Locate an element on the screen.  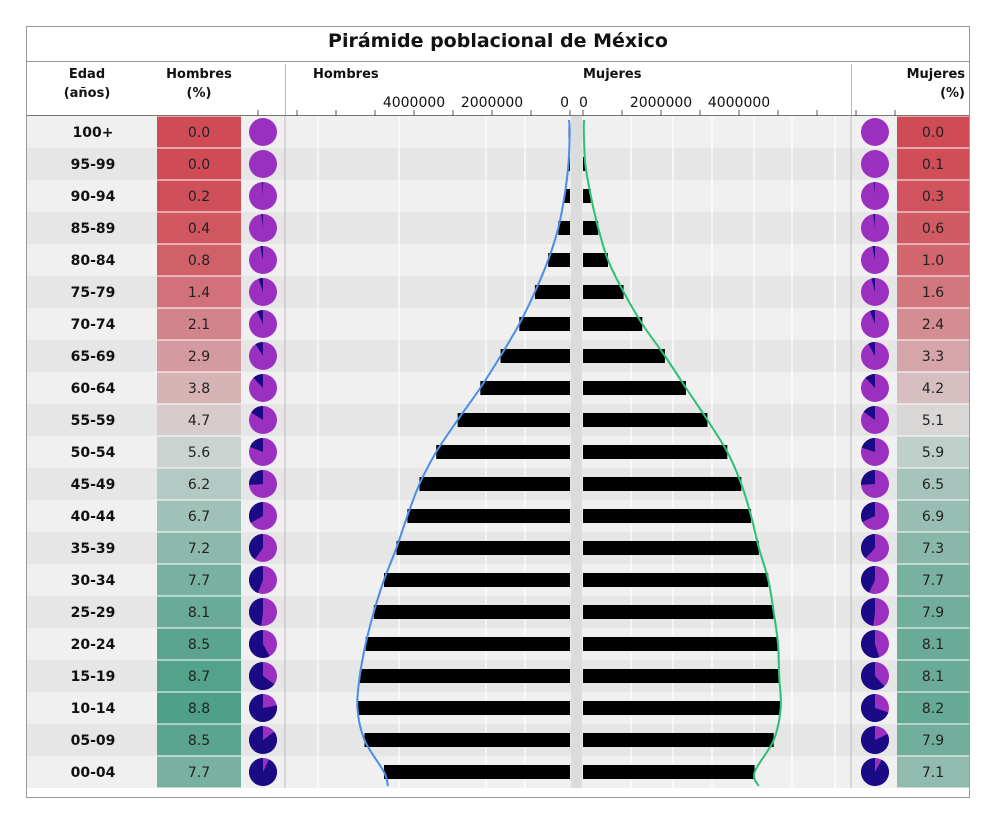
age-label: 25-29 is located at coordinates (93, 613).